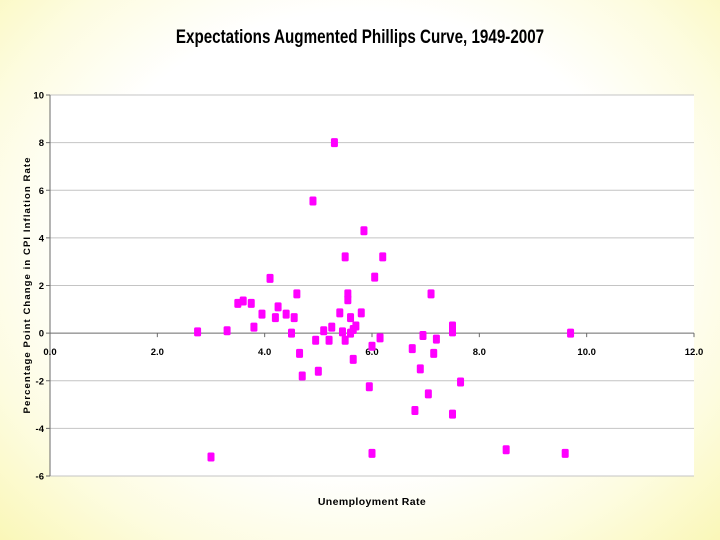 This screenshot has width=720, height=540. What do you see at coordinates (41, 334) in the screenshot?
I see `y-tick-label: 0` at bounding box center [41, 334].